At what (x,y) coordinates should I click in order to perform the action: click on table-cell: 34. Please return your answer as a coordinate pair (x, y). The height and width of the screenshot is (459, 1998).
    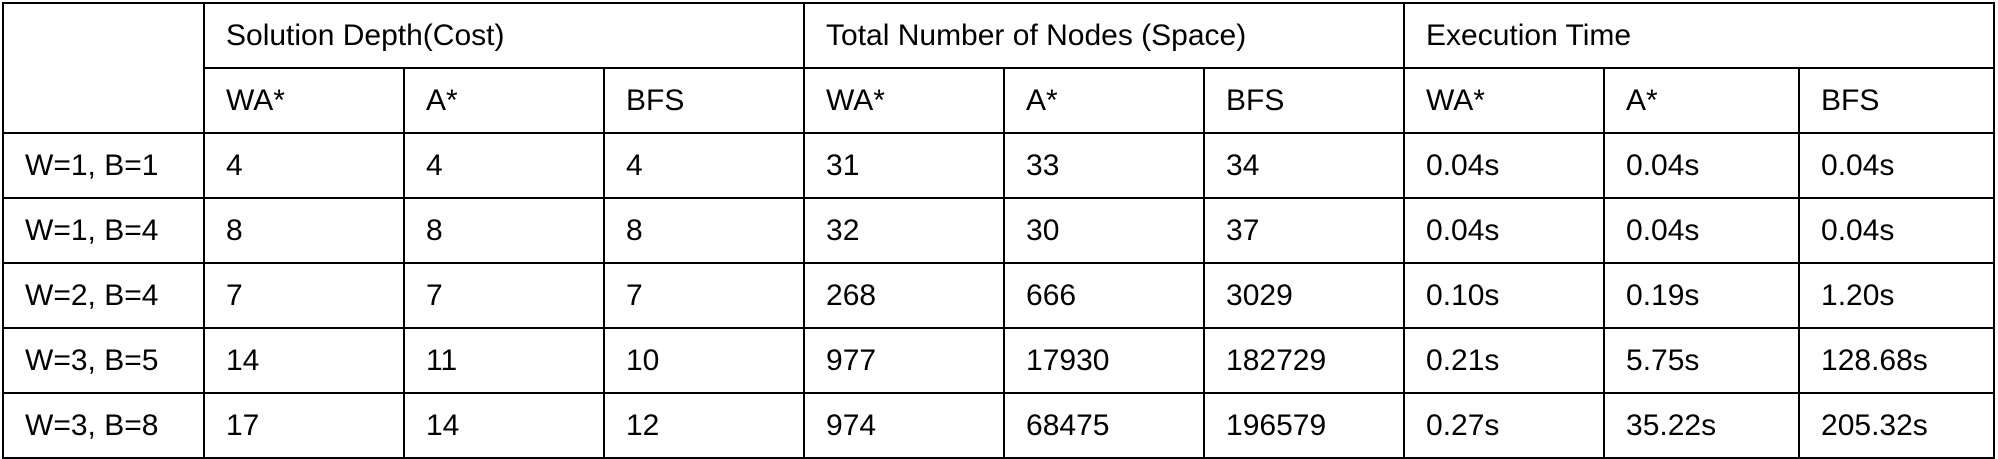
    Looking at the image, I should click on (1304, 165).